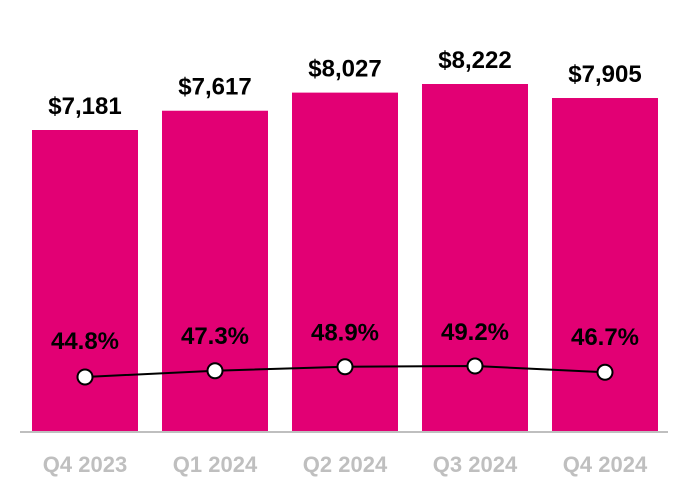  I want to click on bar-value-label: $8,222, so click(474, 60).